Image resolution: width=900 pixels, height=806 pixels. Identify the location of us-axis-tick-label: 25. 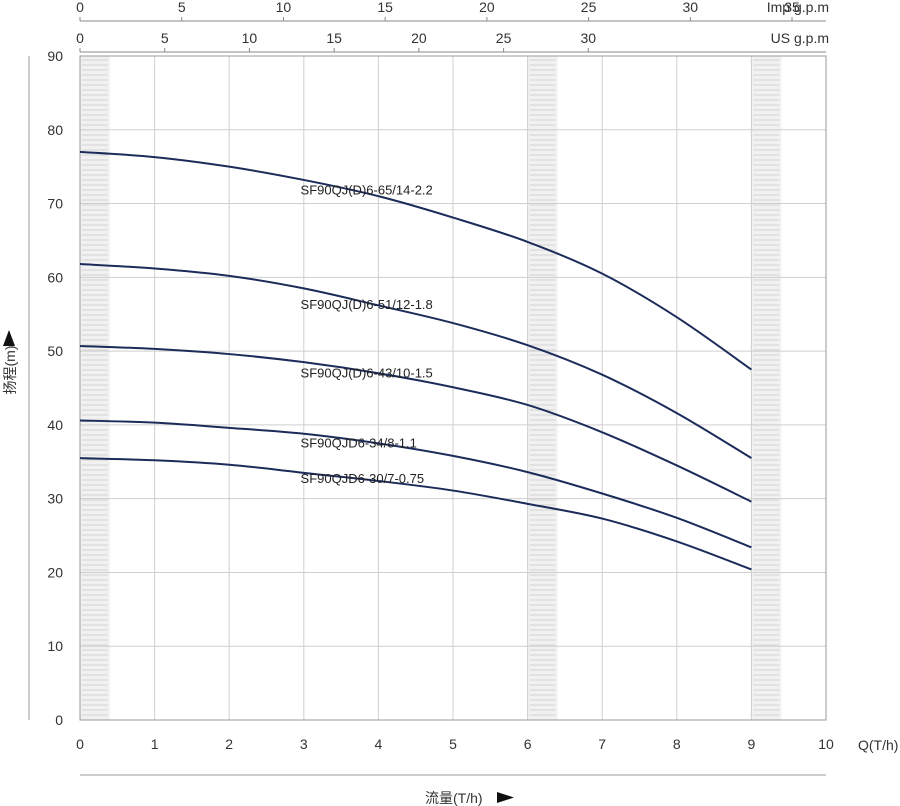
(504, 38).